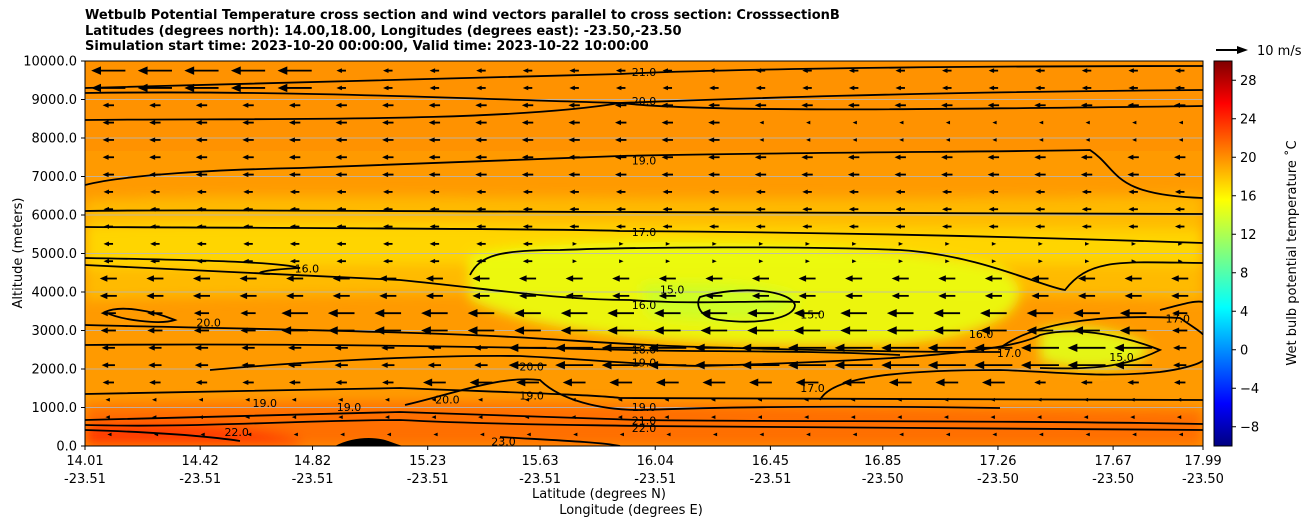 This screenshot has width=1311, height=526. Describe the element at coordinates (997, 461) in the screenshot. I see `x-tick-label-lat: 17.26` at that location.